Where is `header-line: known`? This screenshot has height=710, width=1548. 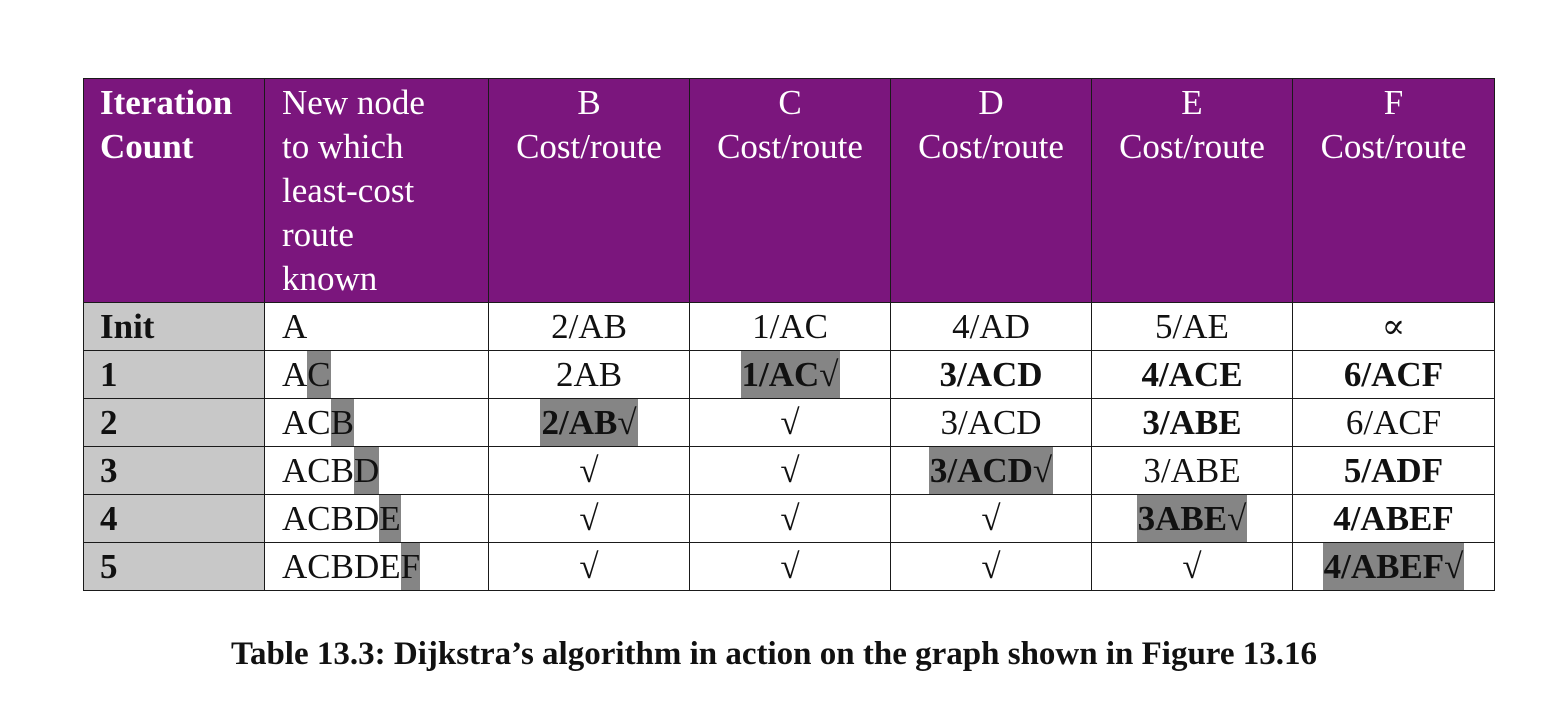
header-line: known is located at coordinates (330, 278).